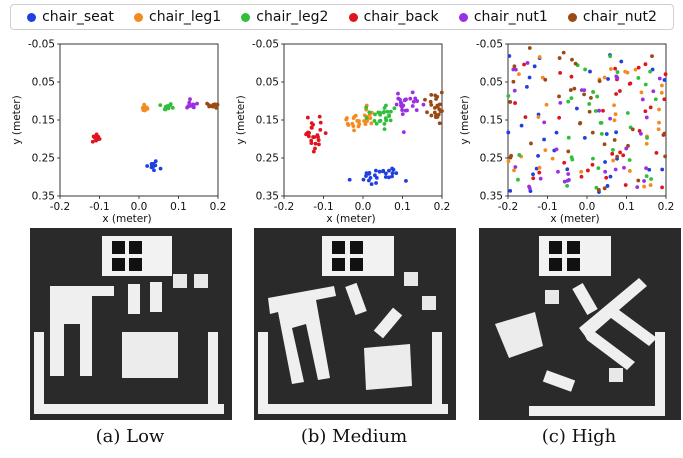 The height and width of the screenshot is (458, 683). I want to click on x-axis-label: x (meter), so click(126, 218).